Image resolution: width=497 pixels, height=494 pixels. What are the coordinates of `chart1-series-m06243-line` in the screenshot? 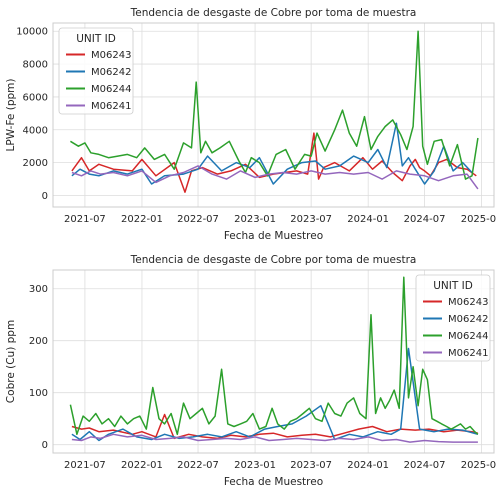 It's located at (274, 162).